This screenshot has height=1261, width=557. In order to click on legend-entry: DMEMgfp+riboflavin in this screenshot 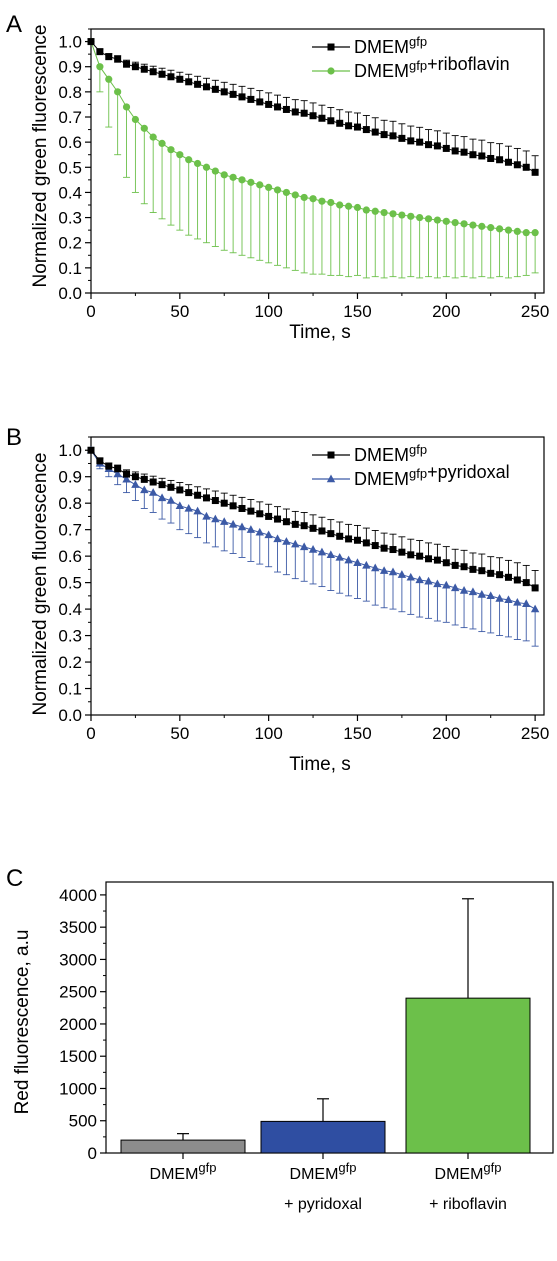, I will do `click(432, 67)`.